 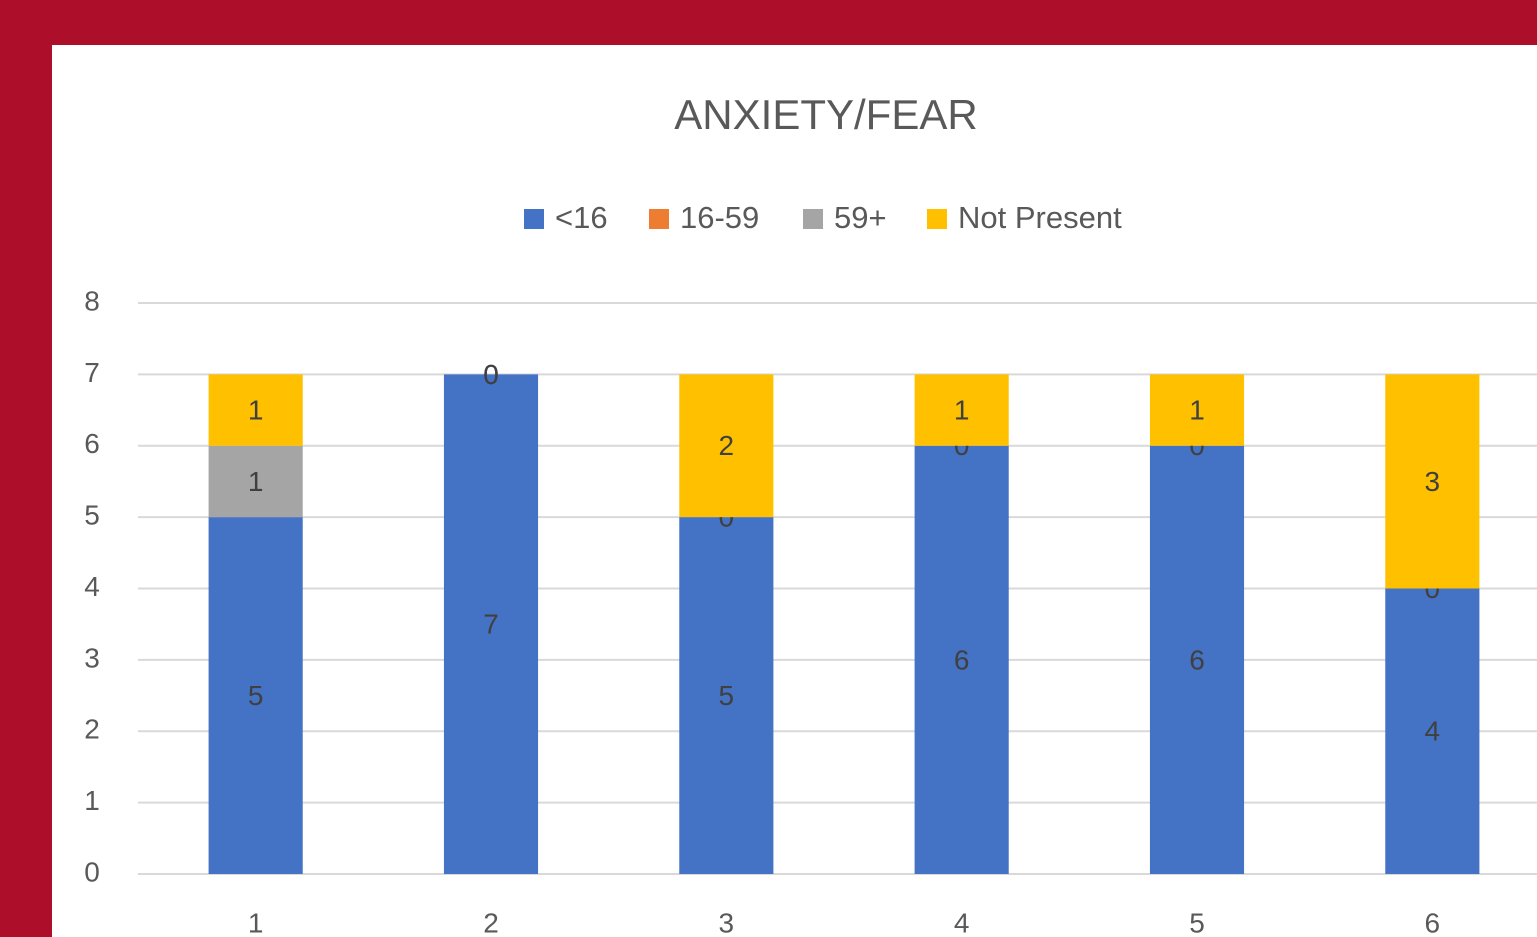 I want to click on x-tick-label: 1, so click(x=256, y=922).